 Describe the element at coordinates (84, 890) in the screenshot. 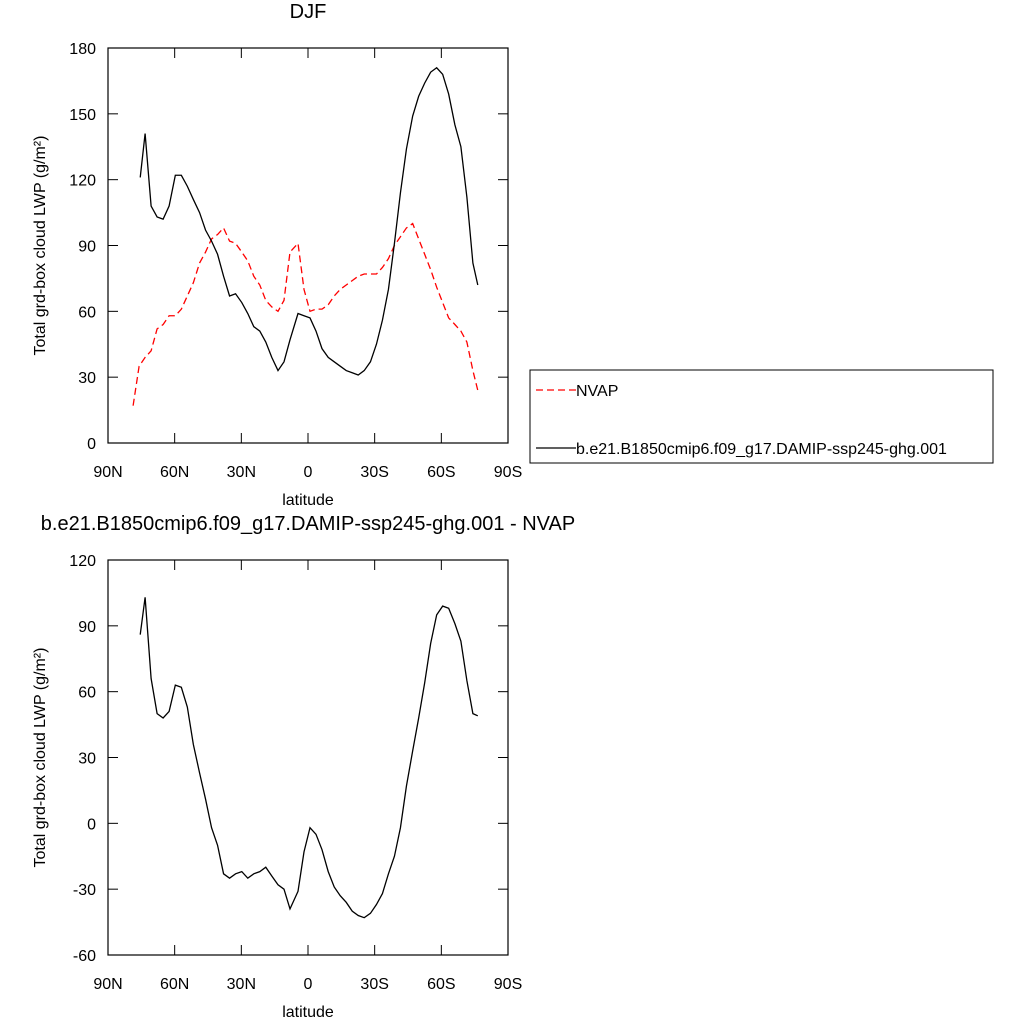

I see `y-tick-label: -30` at that location.